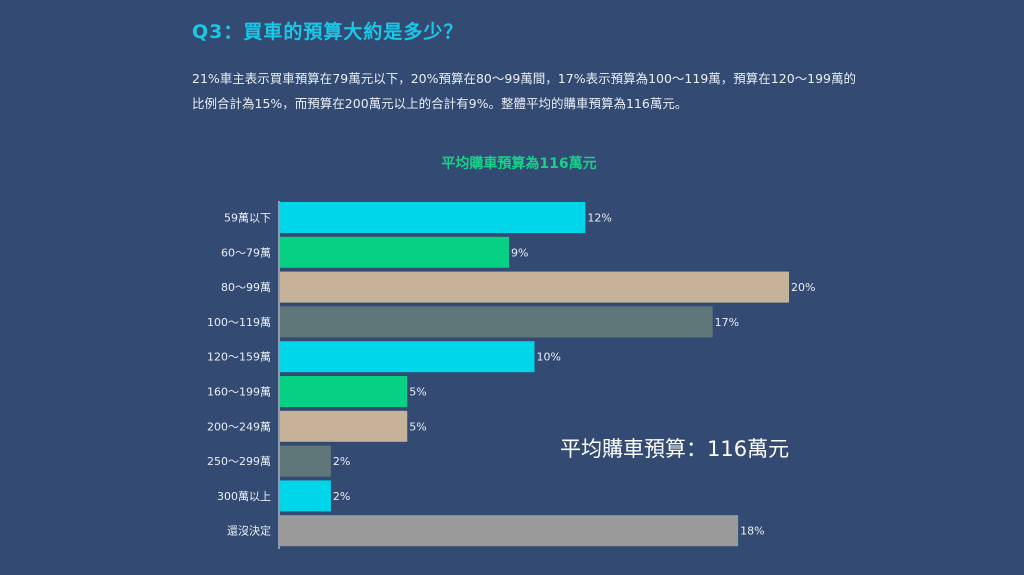  I want to click on category-label: 120～159萬, so click(239, 357).